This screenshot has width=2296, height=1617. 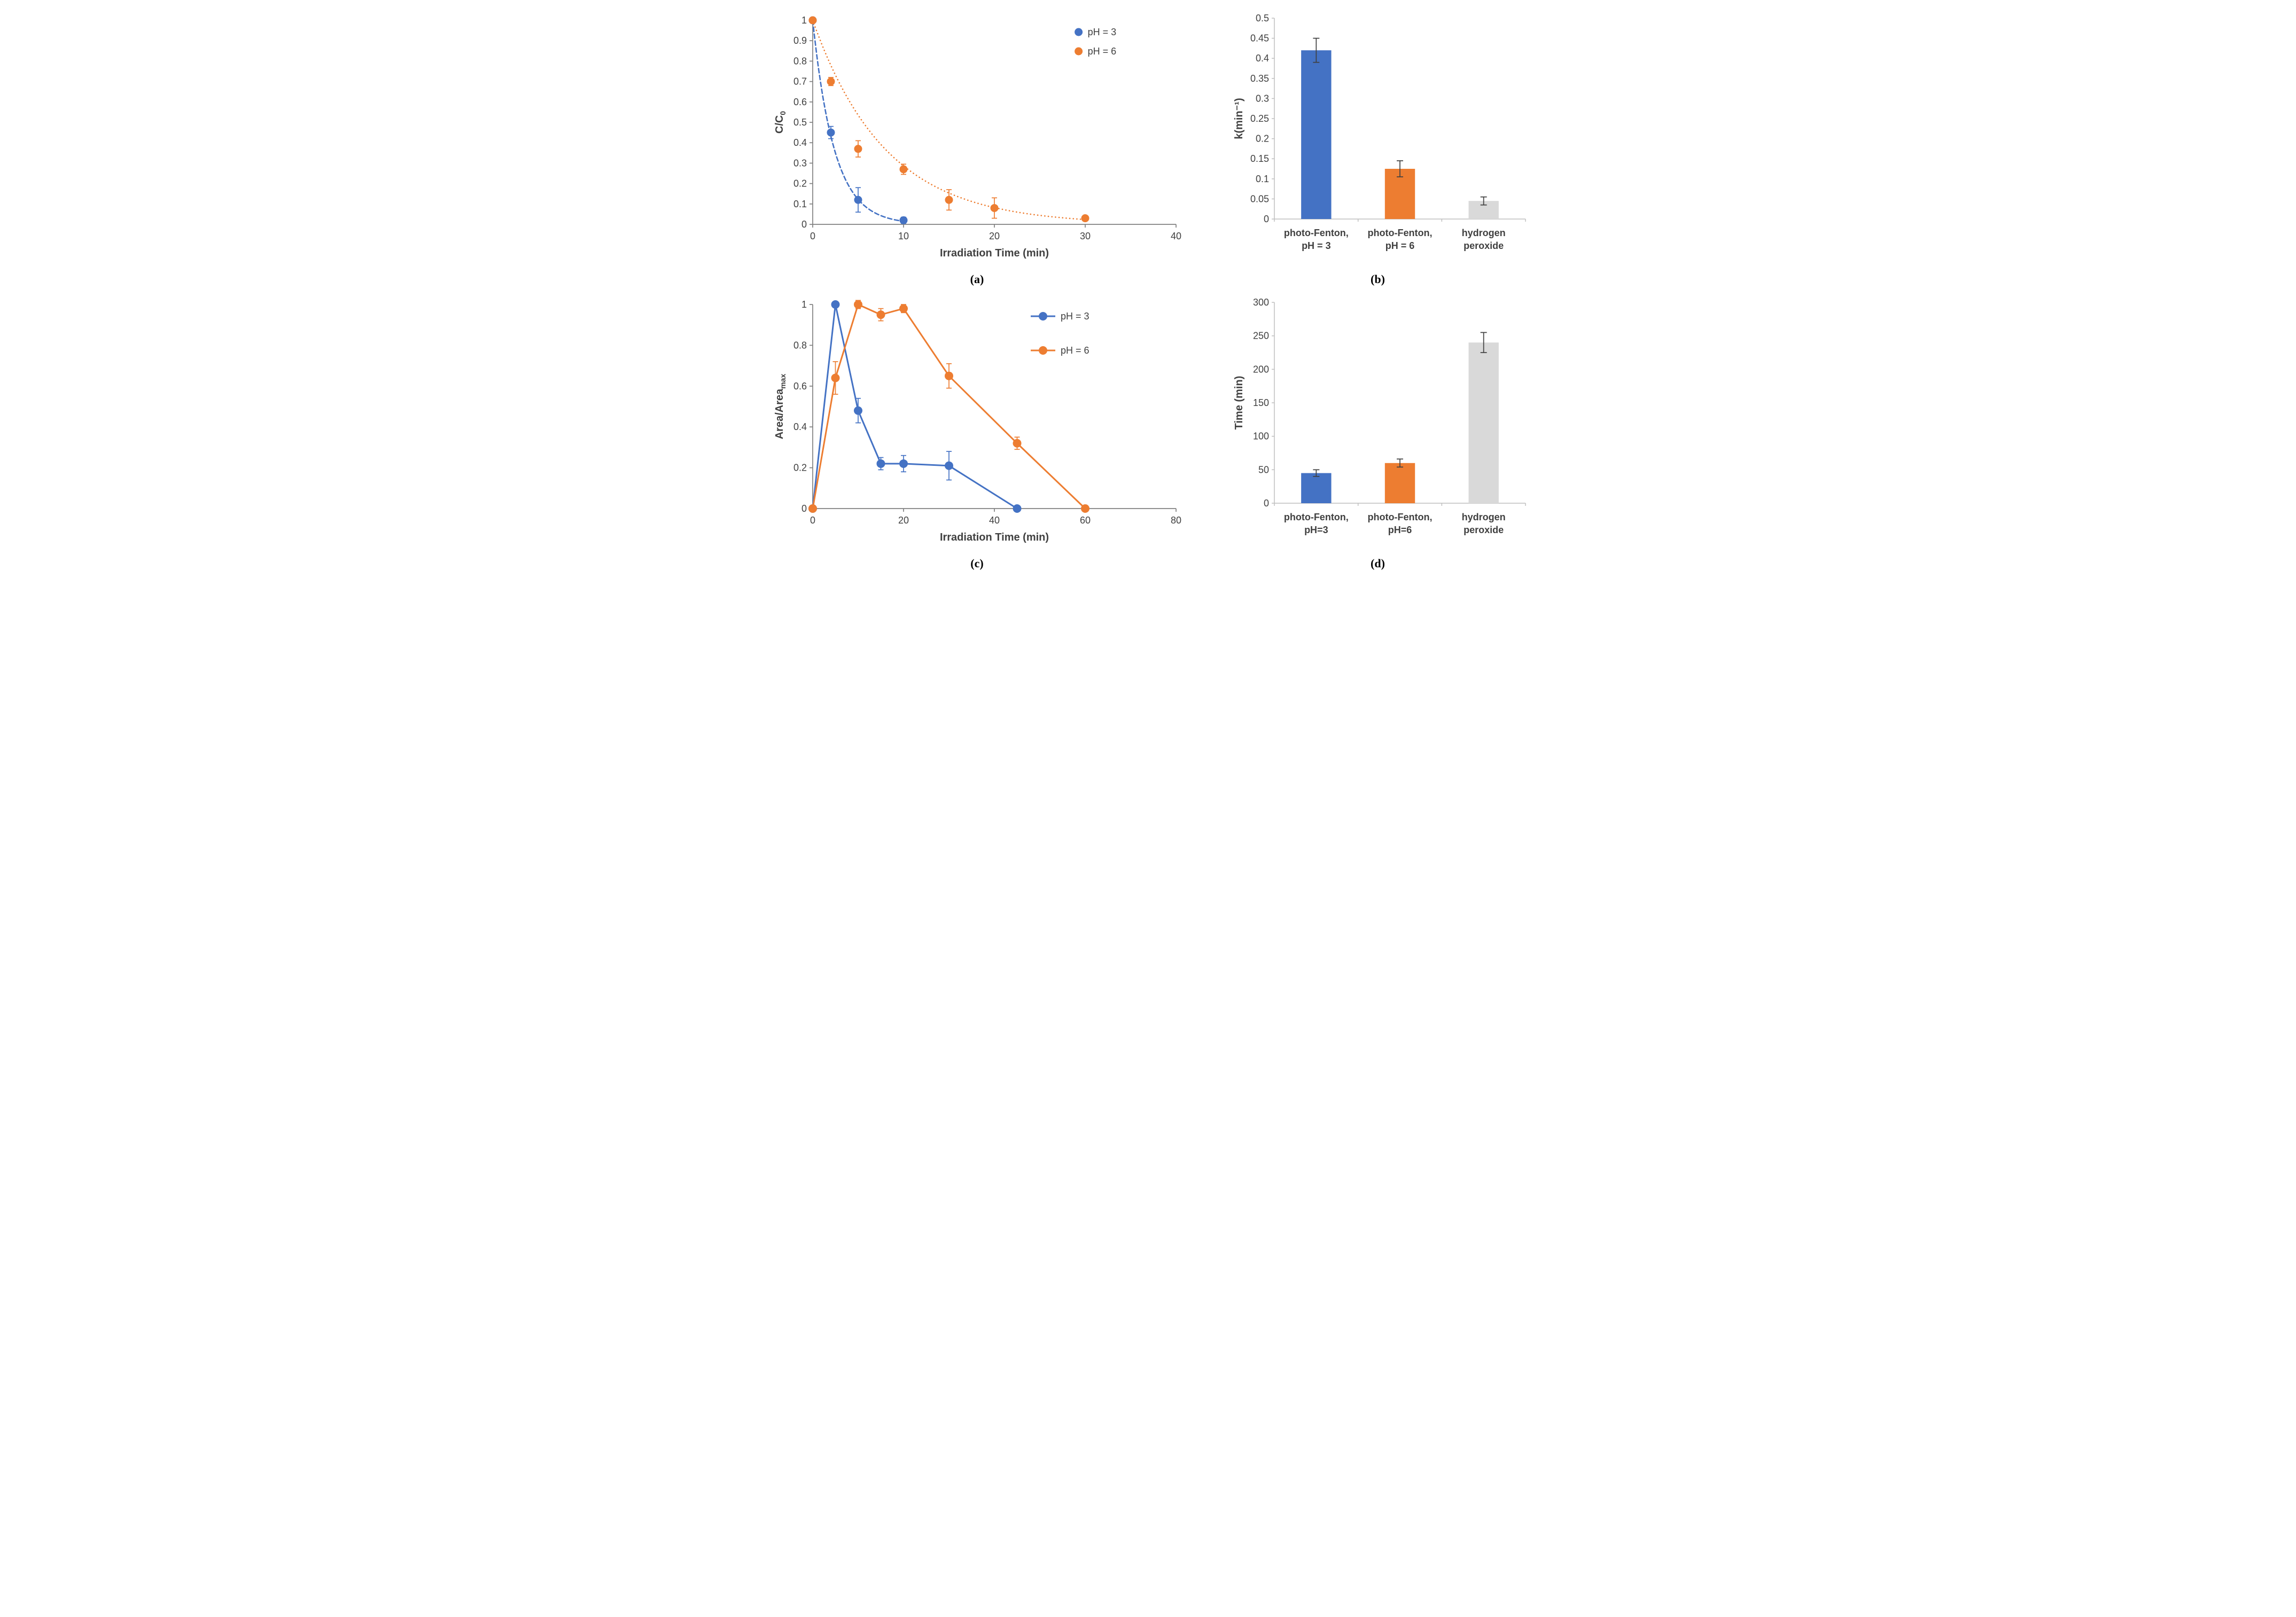 I want to click on svg-text: 60, so click(x=1085, y=520).